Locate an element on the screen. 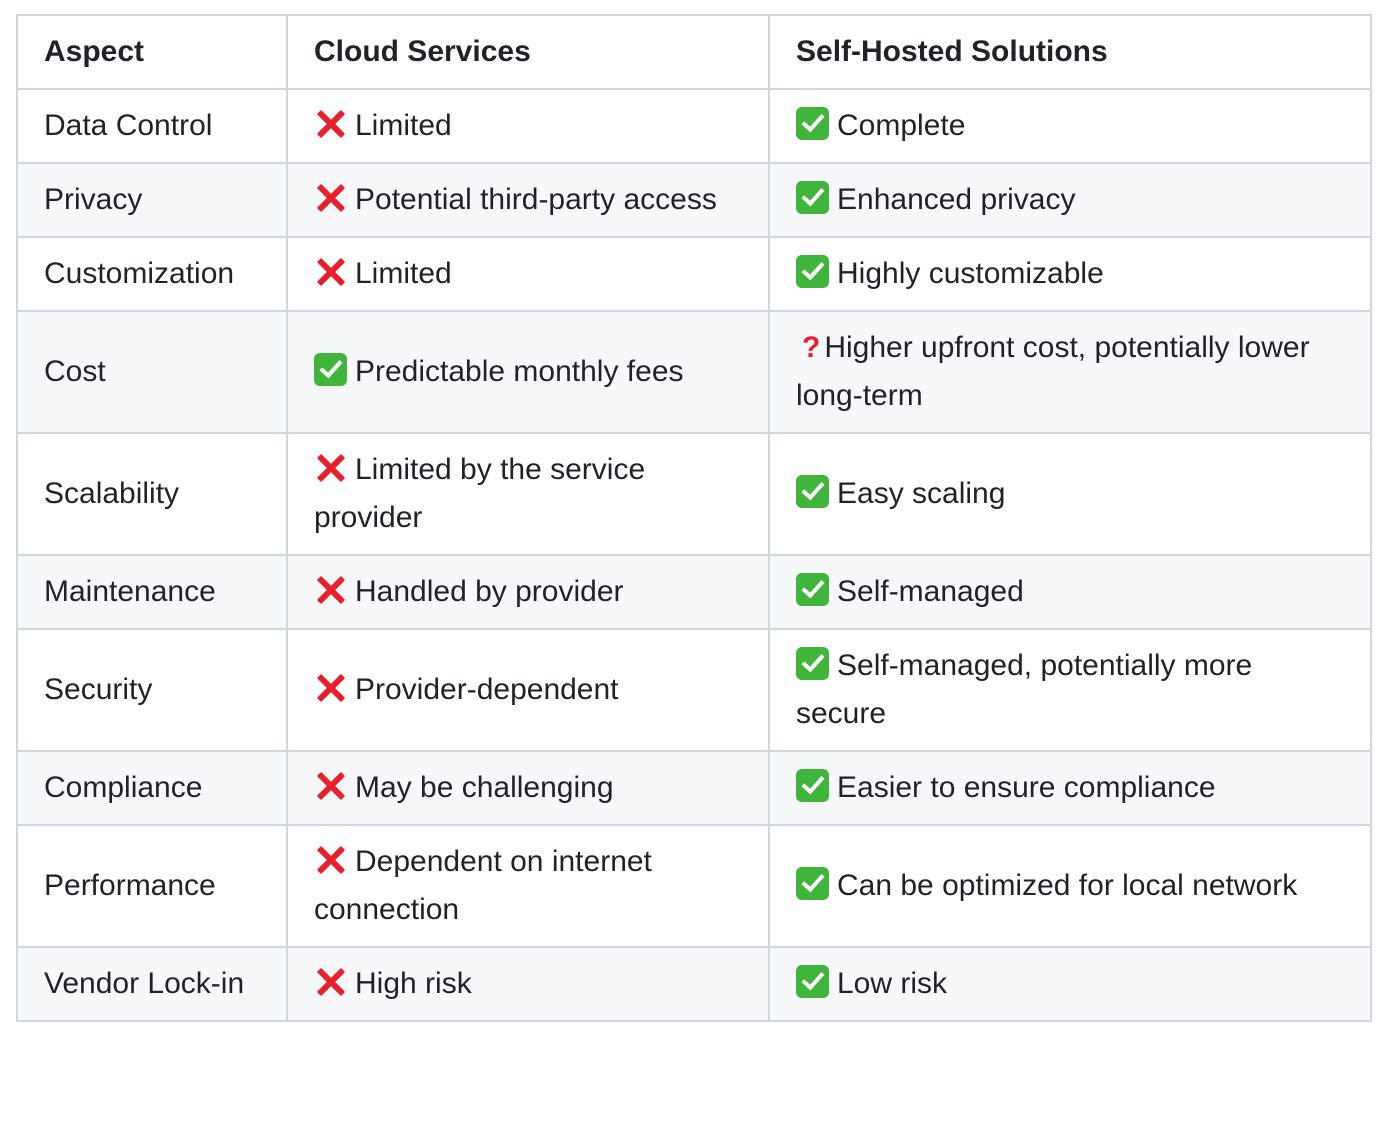  self-hosted-value: Highly customizable is located at coordinates (970, 273).